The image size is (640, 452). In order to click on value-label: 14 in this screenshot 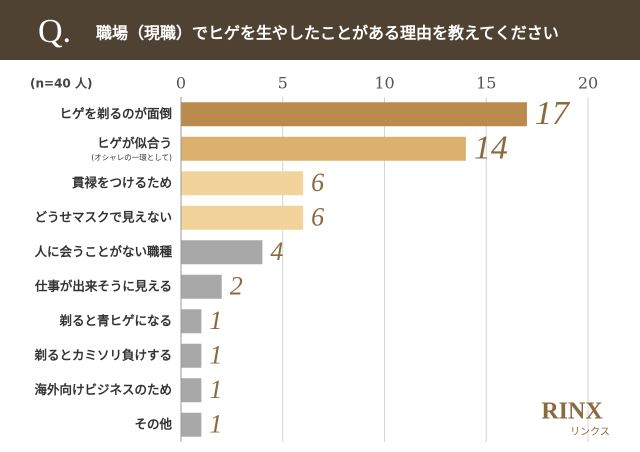, I will do `click(491, 148)`.